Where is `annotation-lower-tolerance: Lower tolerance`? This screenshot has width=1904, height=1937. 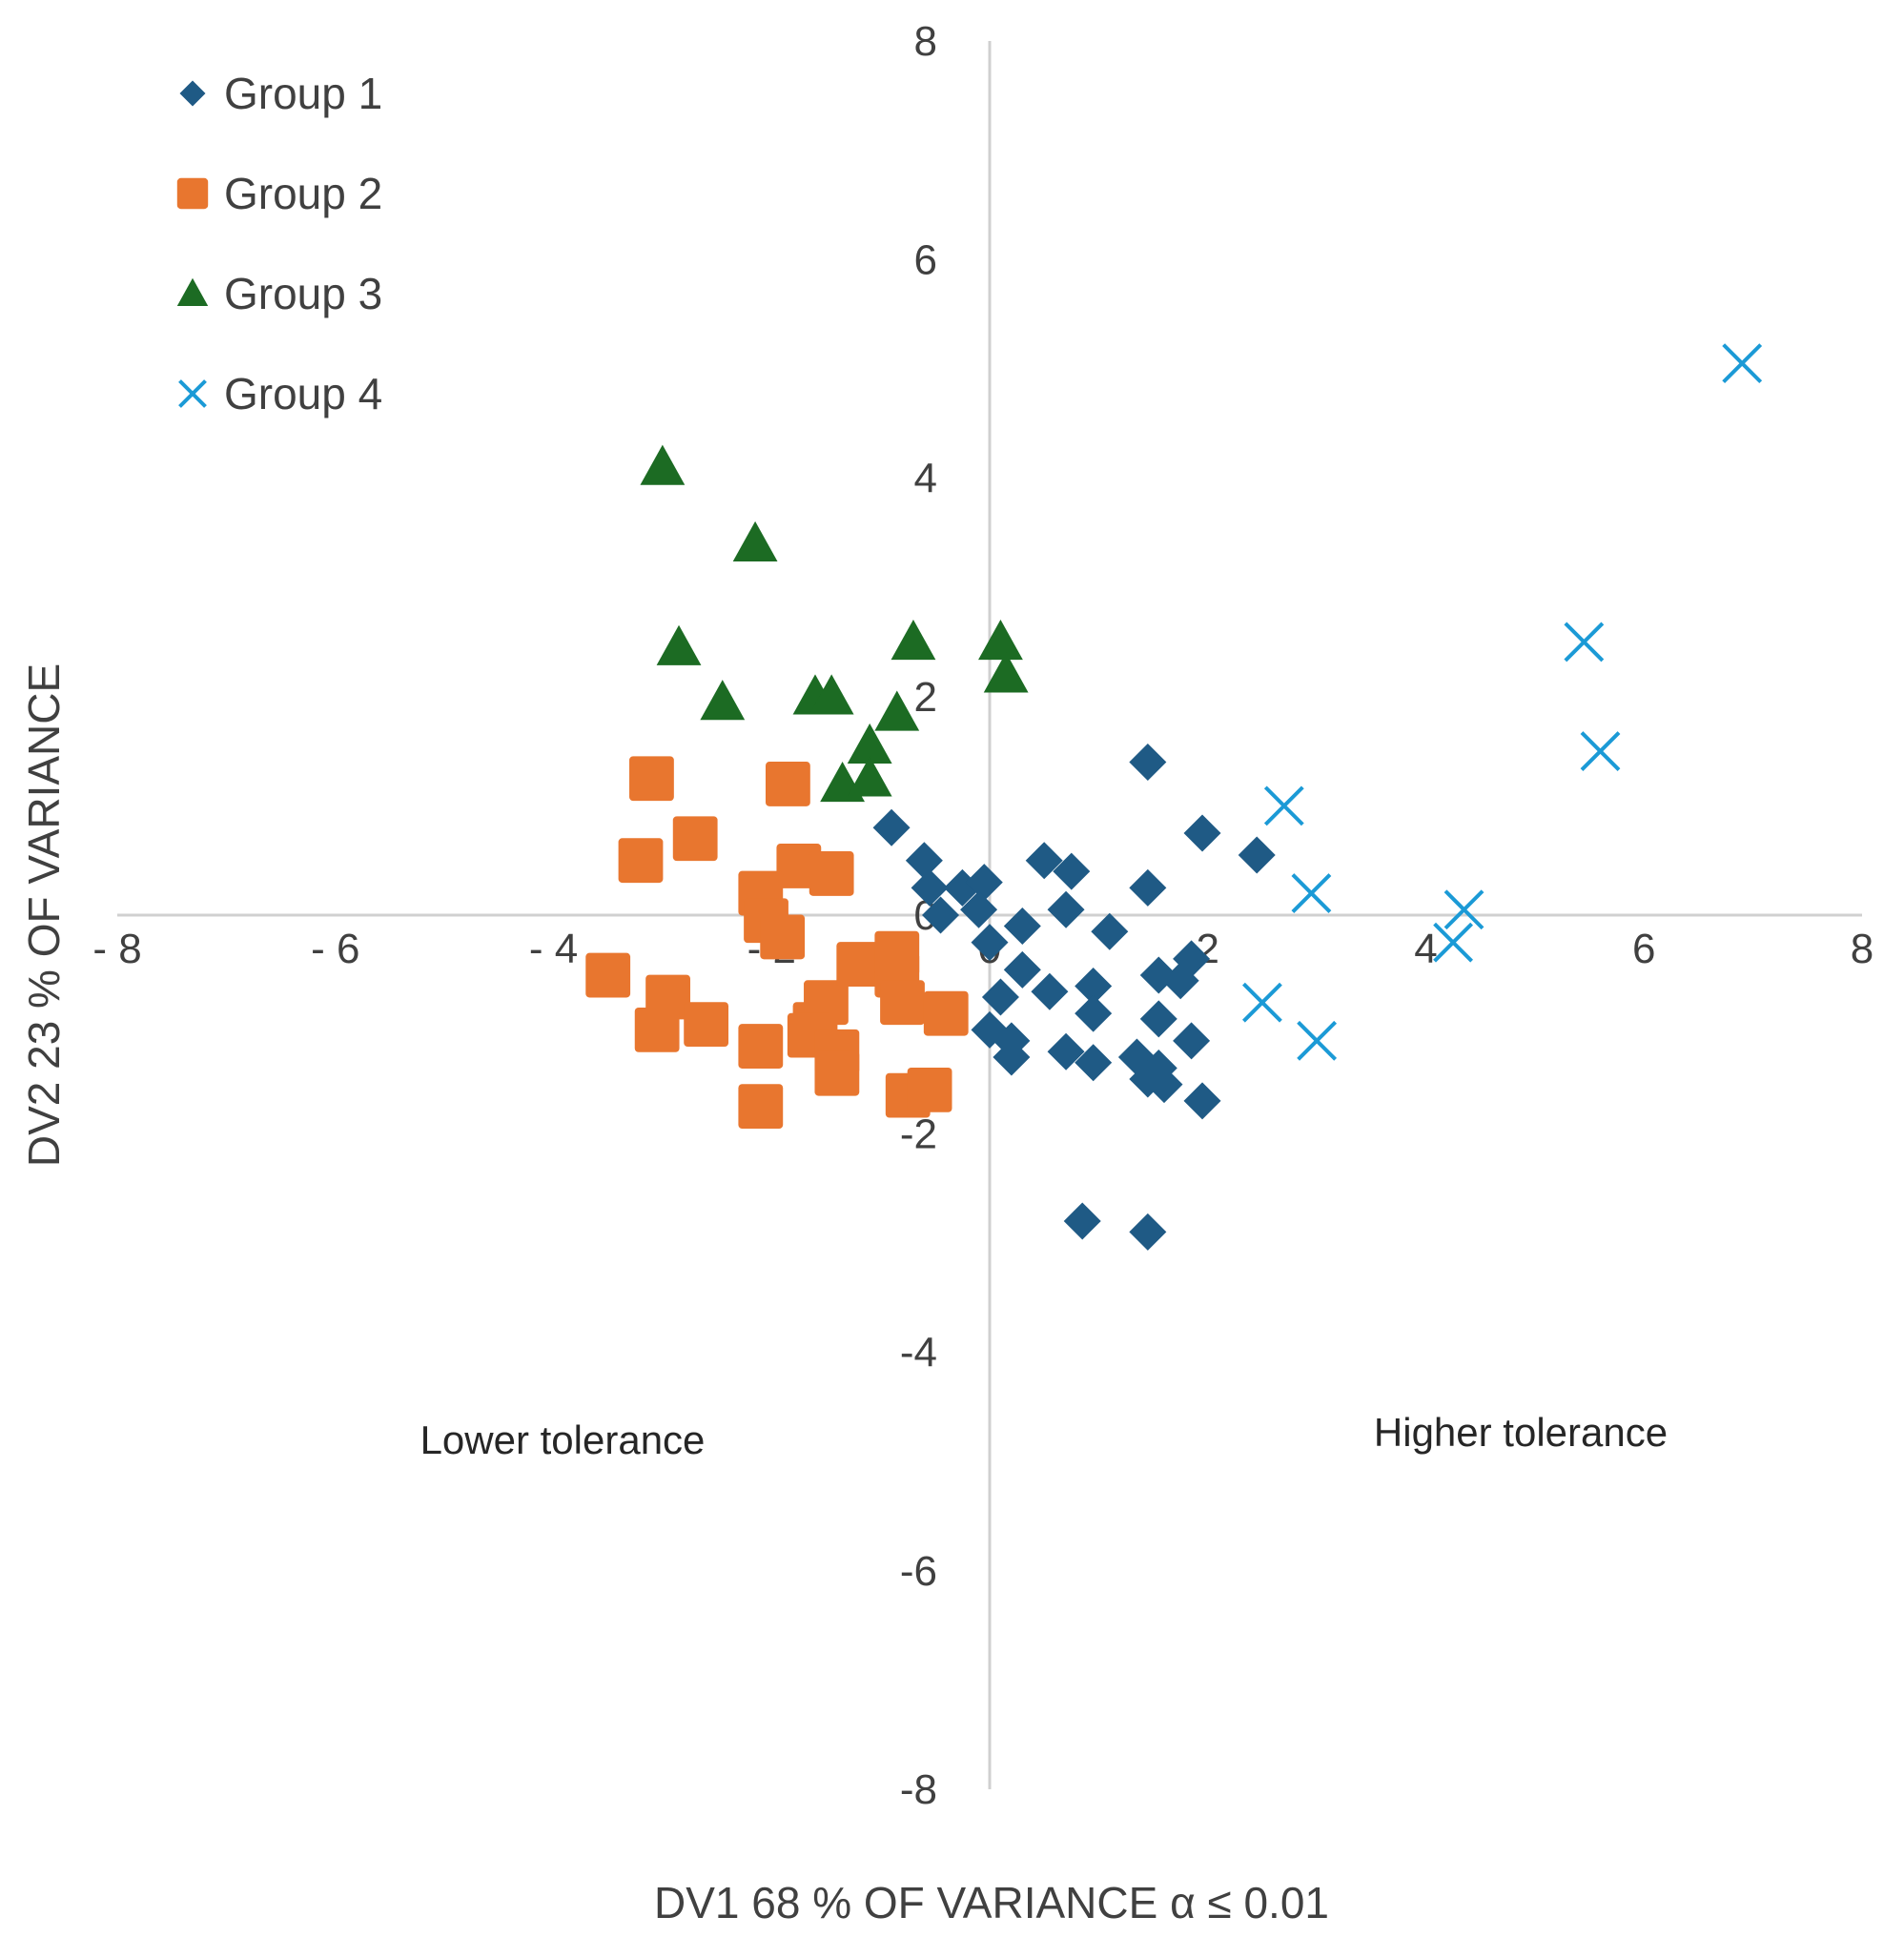 annotation-lower-tolerance: Lower tolerance is located at coordinates (563, 1439).